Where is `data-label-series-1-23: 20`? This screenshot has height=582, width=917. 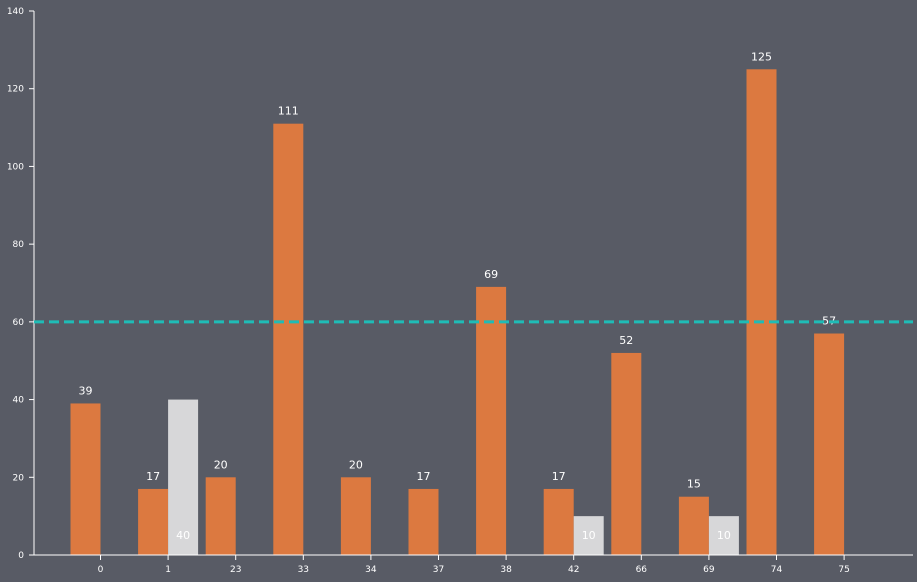
data-label-series-1-23: 20 is located at coordinates (221, 464).